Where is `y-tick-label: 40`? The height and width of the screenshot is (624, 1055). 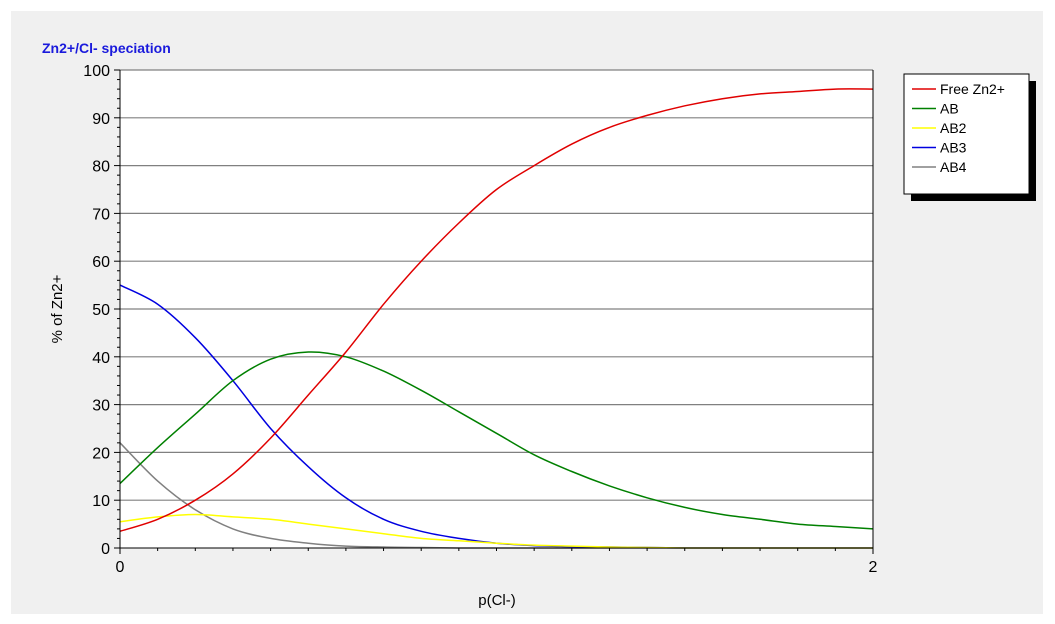
y-tick-label: 40 is located at coordinates (101, 358).